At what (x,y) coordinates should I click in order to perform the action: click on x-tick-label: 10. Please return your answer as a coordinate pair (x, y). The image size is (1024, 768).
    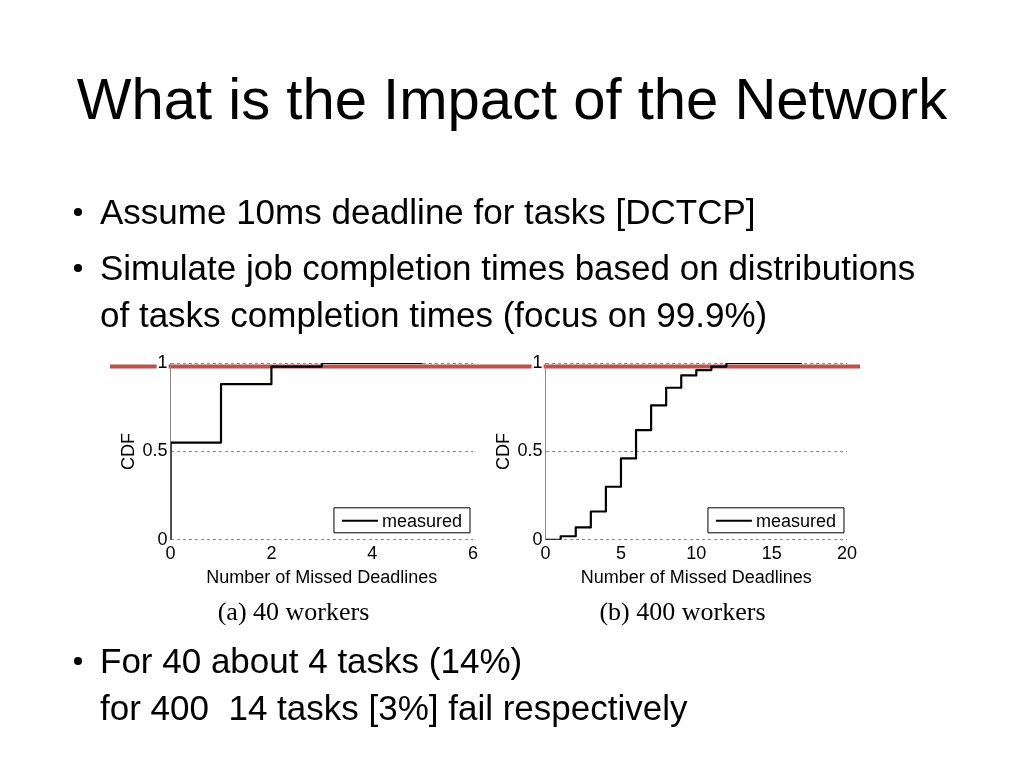
    Looking at the image, I should click on (696, 552).